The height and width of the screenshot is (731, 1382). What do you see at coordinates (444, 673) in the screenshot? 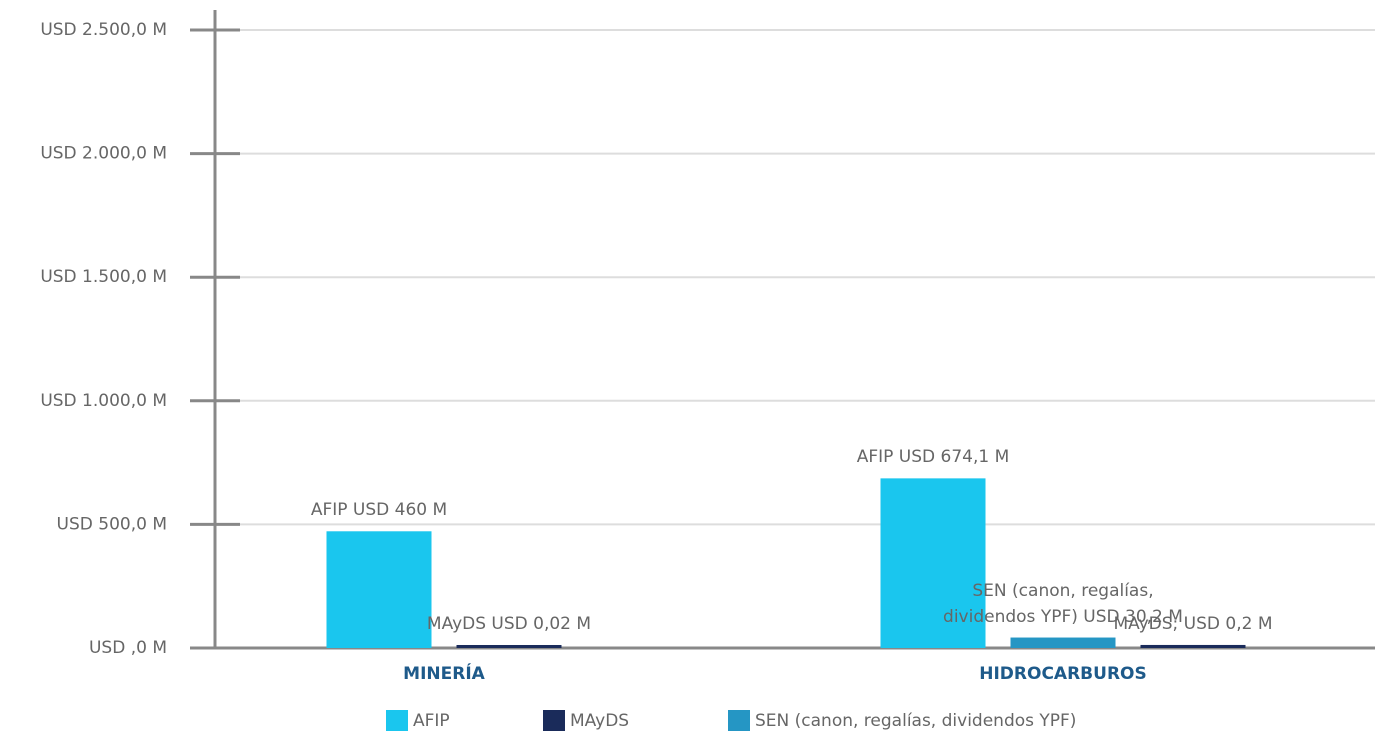
I see `x-tick-label: MINERÍA` at bounding box center [444, 673].